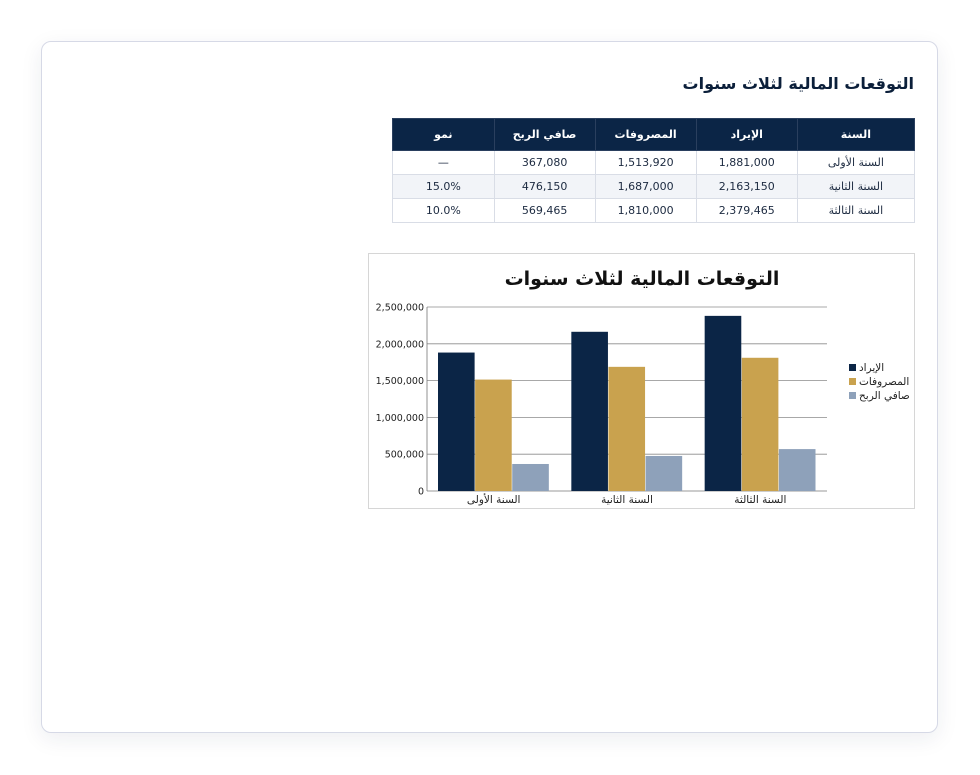  What do you see at coordinates (884, 382) in the screenshot?
I see `legend-label: المصروفات` at bounding box center [884, 382].